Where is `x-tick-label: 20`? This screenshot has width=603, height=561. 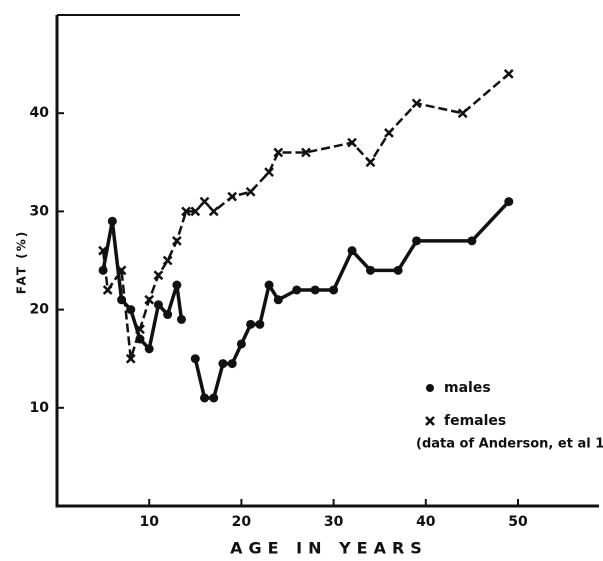 x-tick-label: 20 is located at coordinates (242, 522).